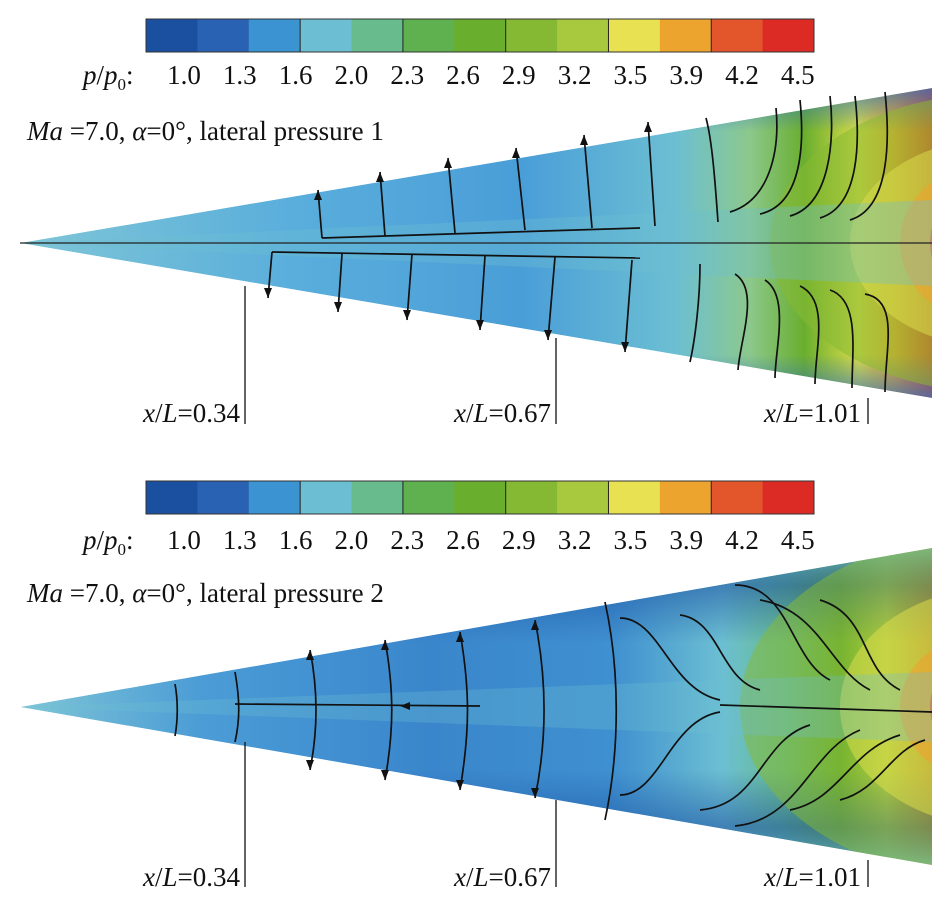 Image resolution: width=945 pixels, height=898 pixels. What do you see at coordinates (205, 593) in the screenshot?
I see `flow-condition-label: Ma =7.0, α=0°, lateral pressure 2` at bounding box center [205, 593].